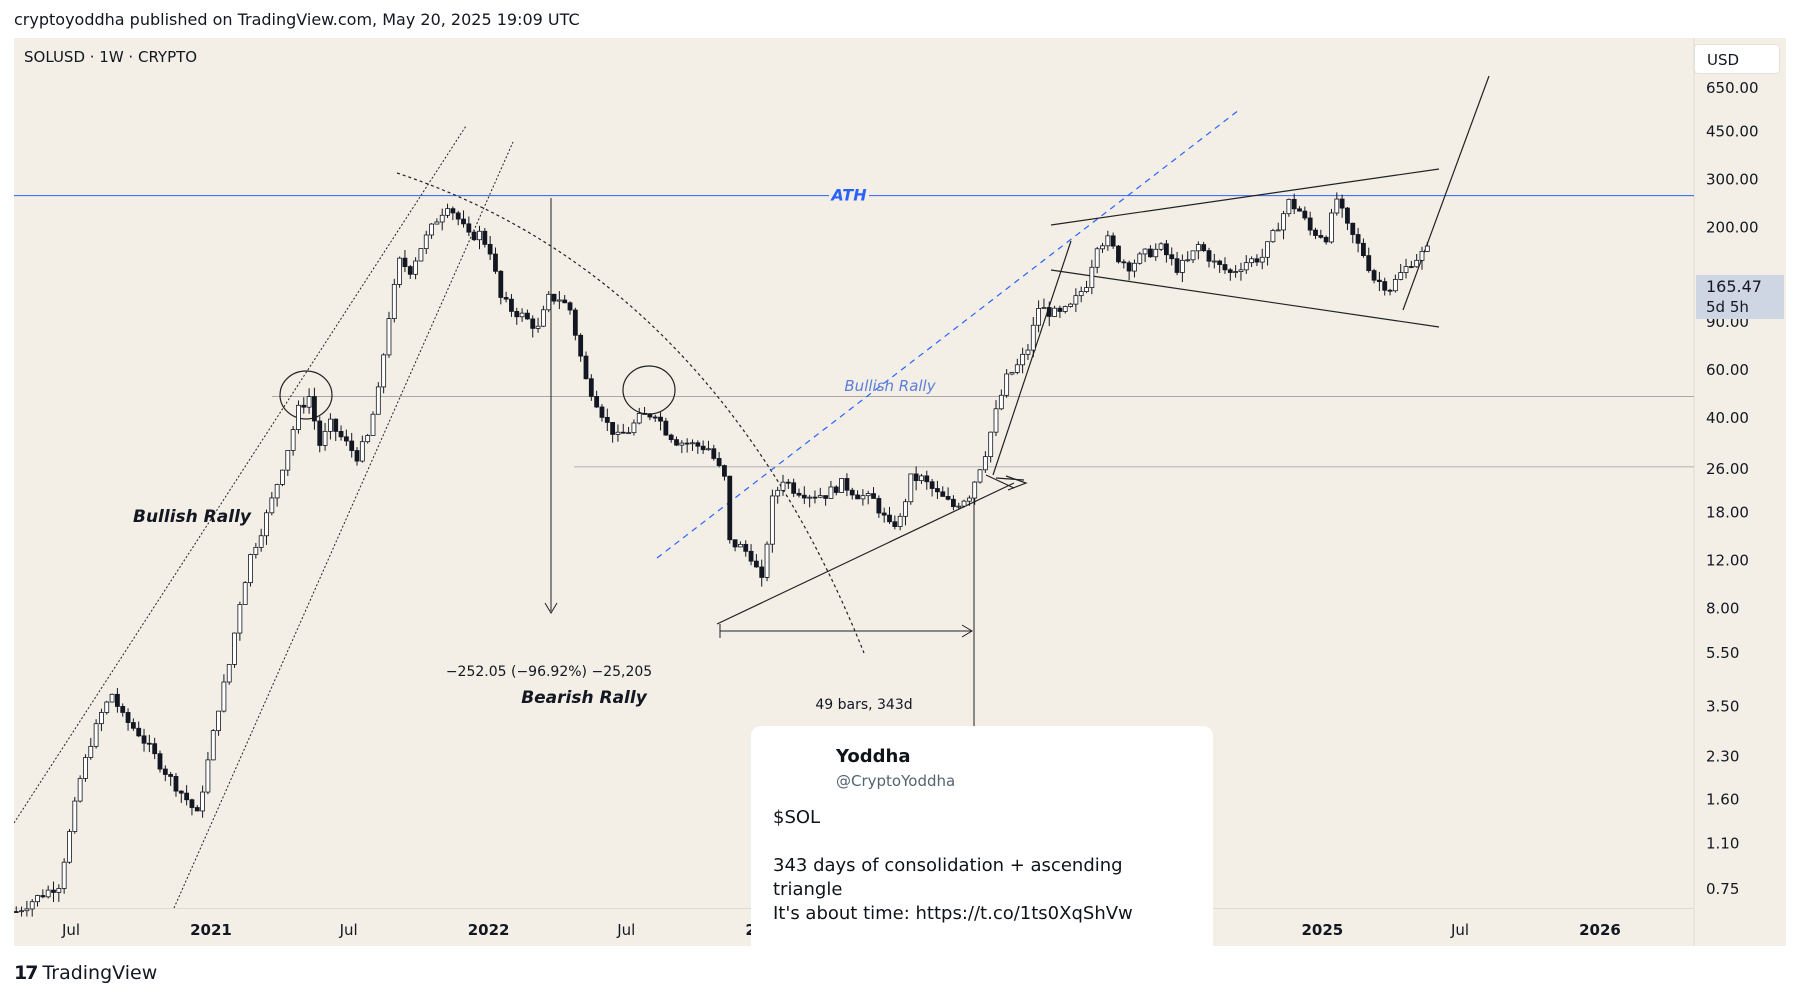 Image resolution: width=1799 pixels, height=997 pixels. What do you see at coordinates (1245, 197) in the screenshot?
I see `wedge-upper-line` at bounding box center [1245, 197].